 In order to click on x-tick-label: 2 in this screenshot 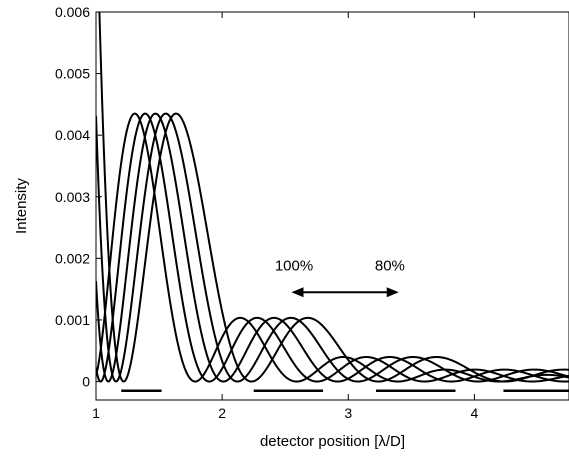, I will do `click(222, 413)`.